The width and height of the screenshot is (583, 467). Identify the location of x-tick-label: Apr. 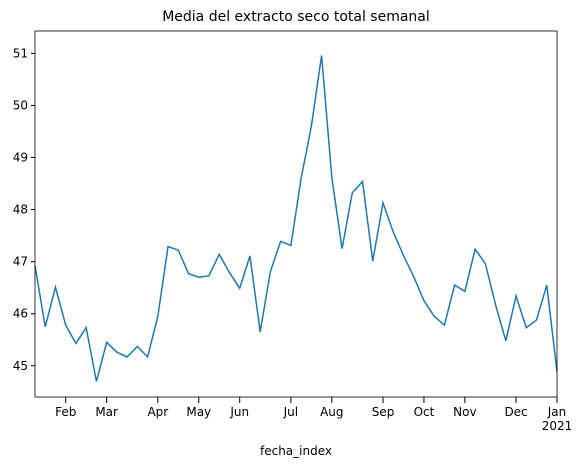
(157, 412).